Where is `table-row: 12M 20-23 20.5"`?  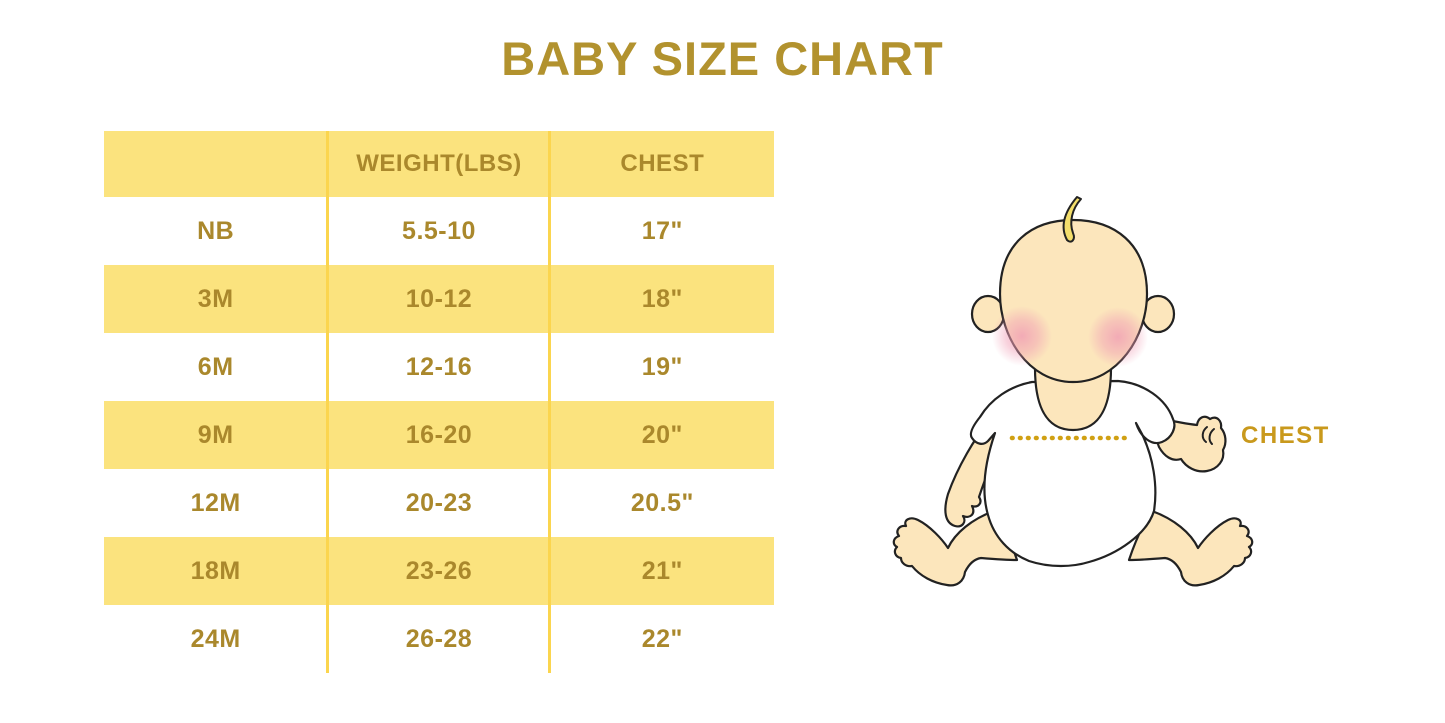
table-row: 12M 20-23 20.5" is located at coordinates (439, 503).